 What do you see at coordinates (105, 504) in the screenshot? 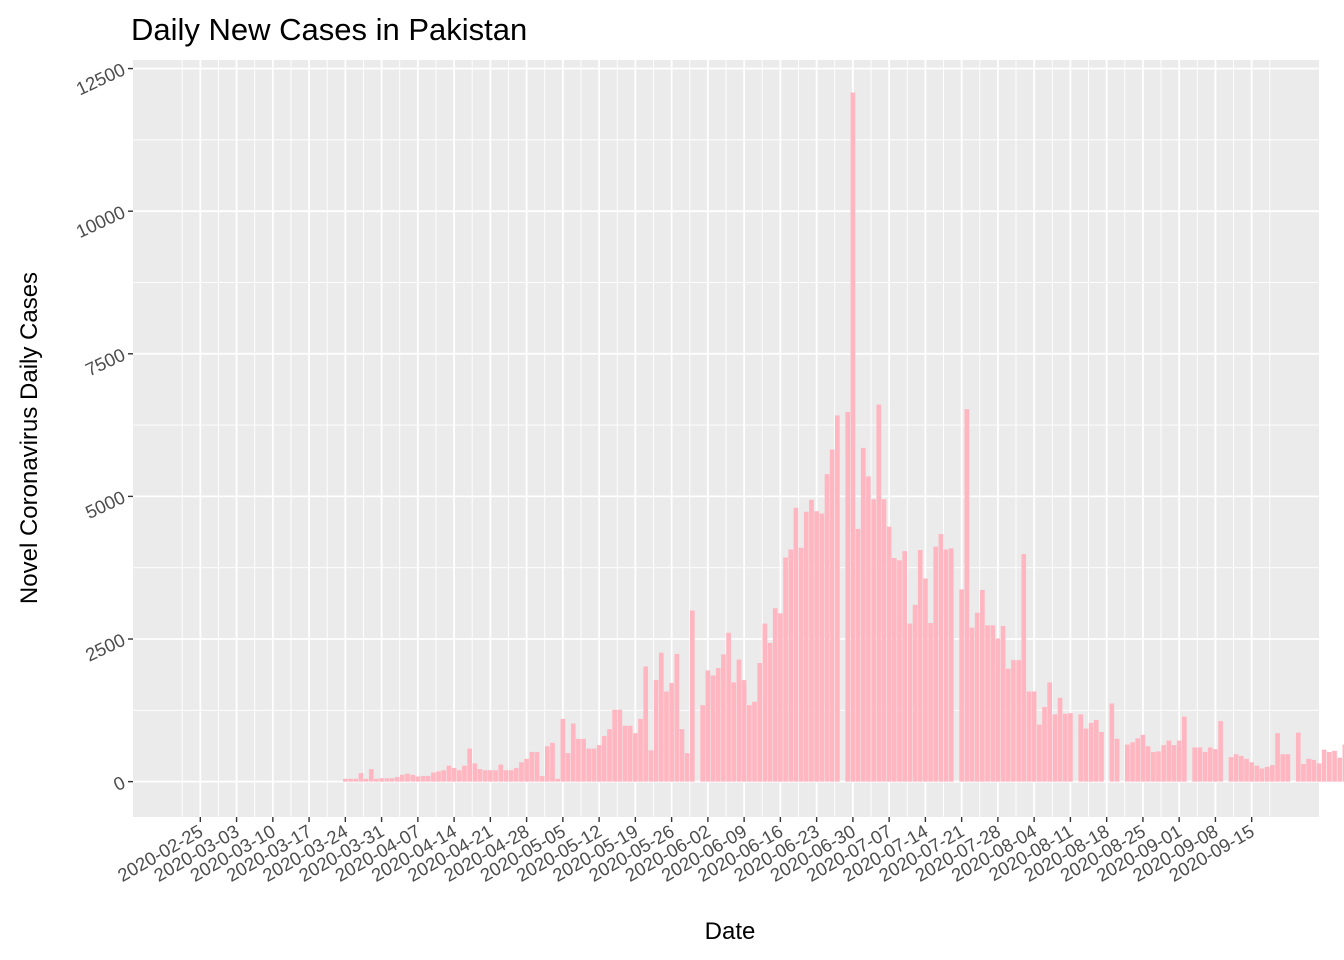
I see `y-tick-label: 5000` at bounding box center [105, 504].